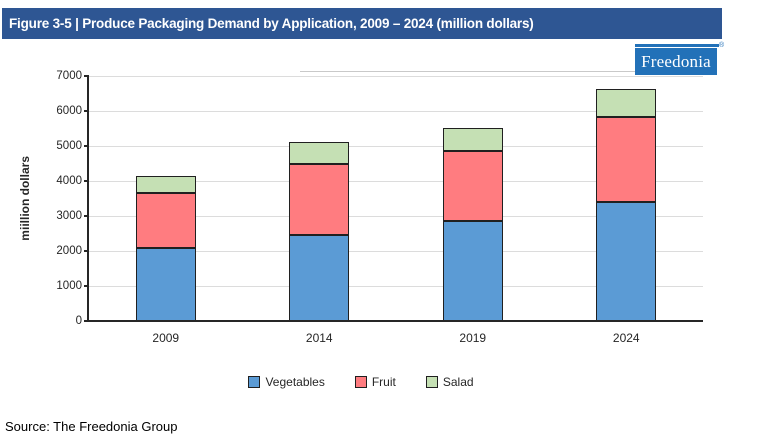  Describe the element at coordinates (472, 270) in the screenshot. I see `bar-segment-vegetables-2019` at that location.